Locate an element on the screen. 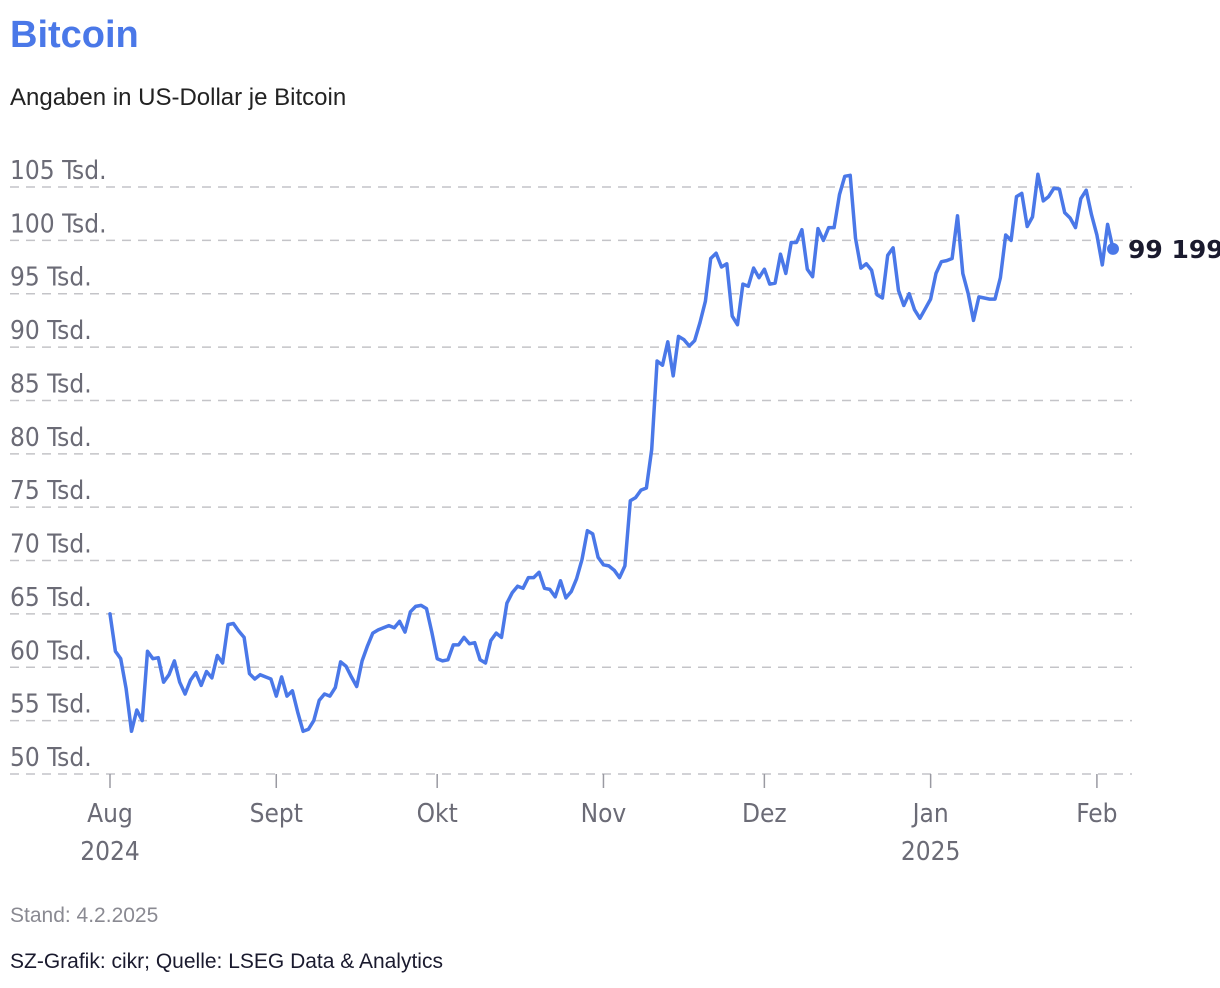 The image size is (1220, 988). x-tick-label: Okt is located at coordinates (437, 814).